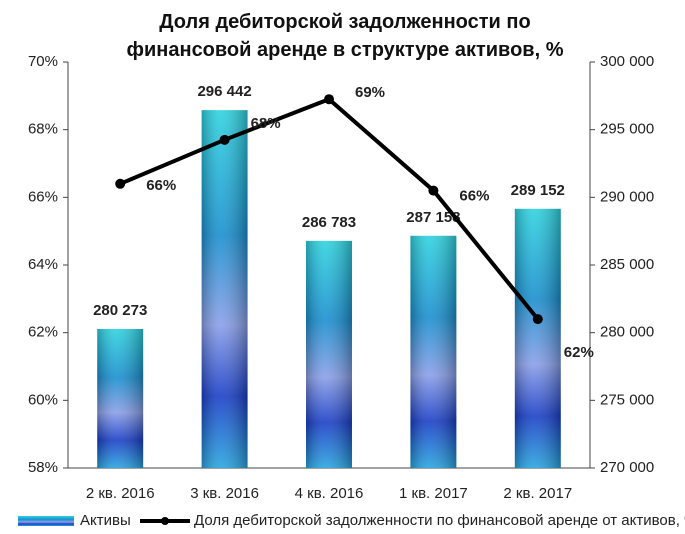 This screenshot has width=685, height=534. What do you see at coordinates (538, 190) in the screenshot?
I see `bar-value-label: 289 152` at bounding box center [538, 190].